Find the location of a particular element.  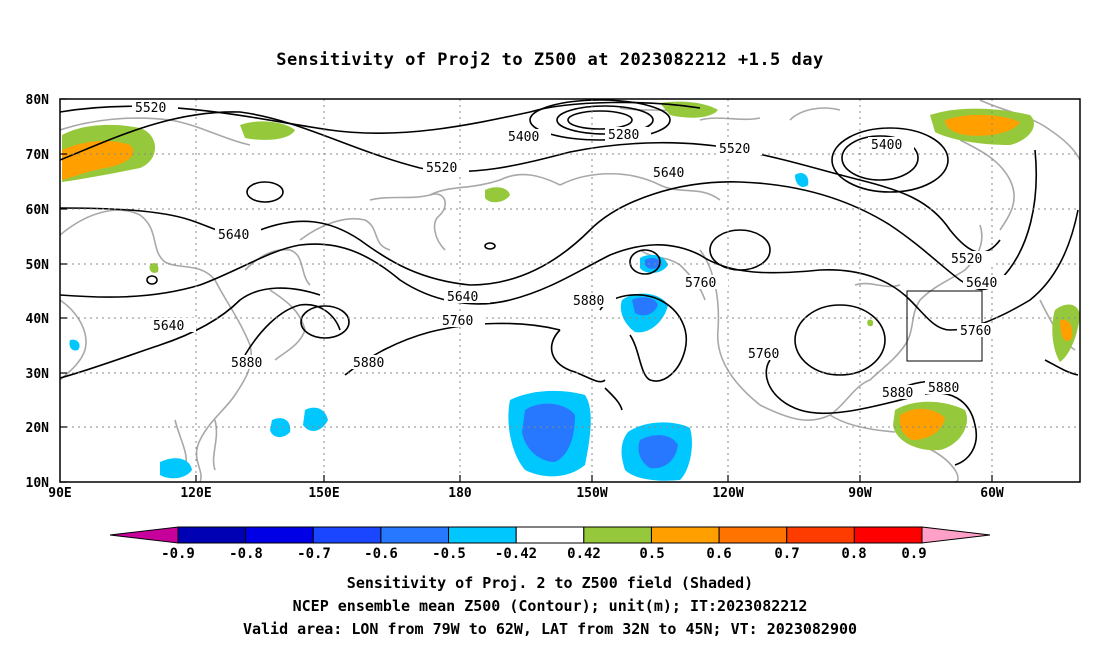

lat-tick-label: 20N is located at coordinates (38, 428).